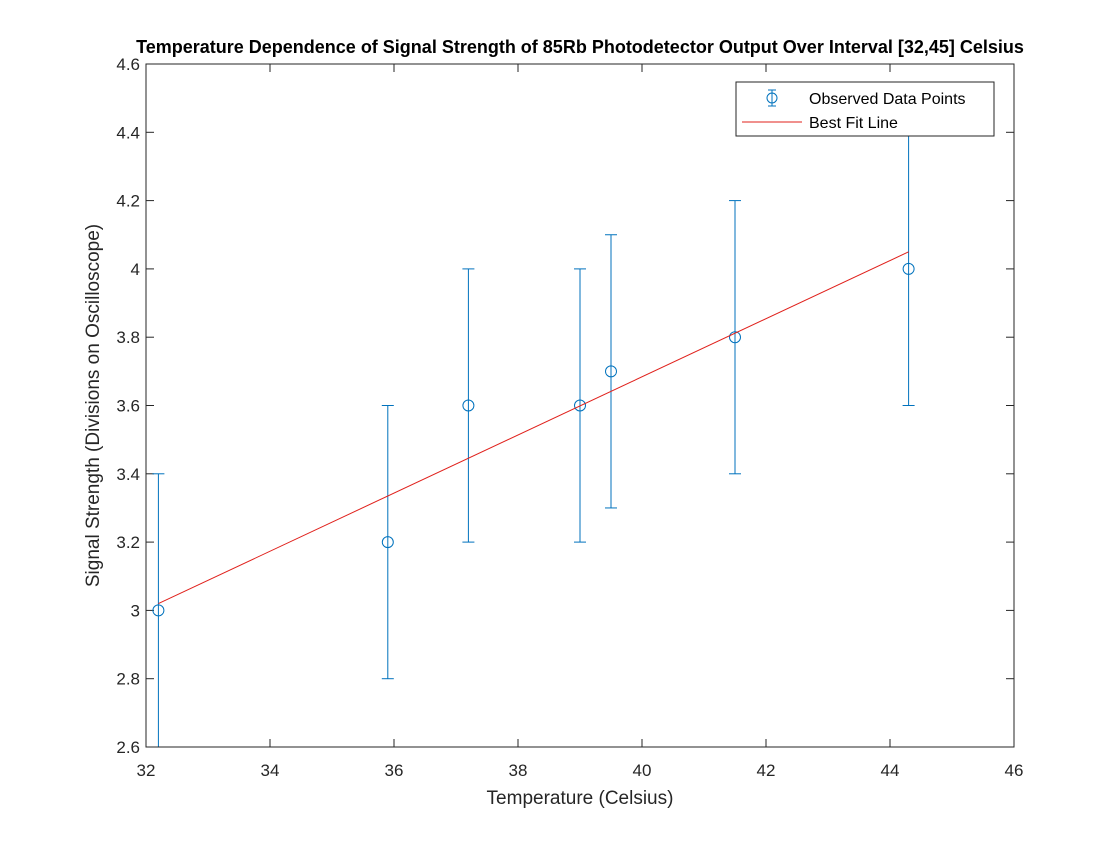 This screenshot has width=1120, height=845. Describe the element at coordinates (772, 98) in the screenshot. I see `legend-marker-icon` at that location.